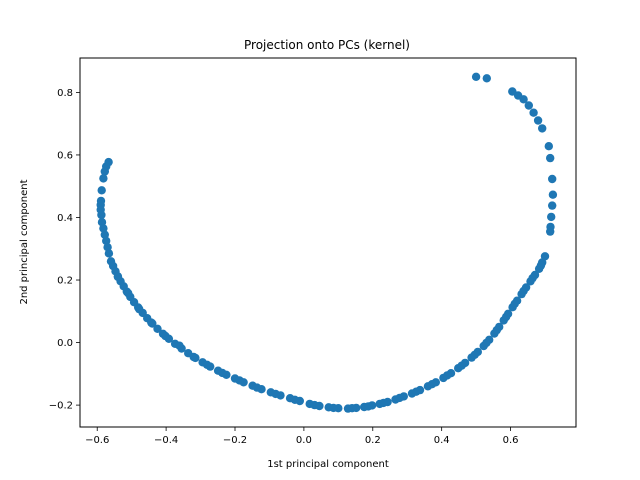 The width and height of the screenshot is (640, 480). What do you see at coordinates (65, 218) in the screenshot?
I see `y-tick-label: 0.4` at bounding box center [65, 218].